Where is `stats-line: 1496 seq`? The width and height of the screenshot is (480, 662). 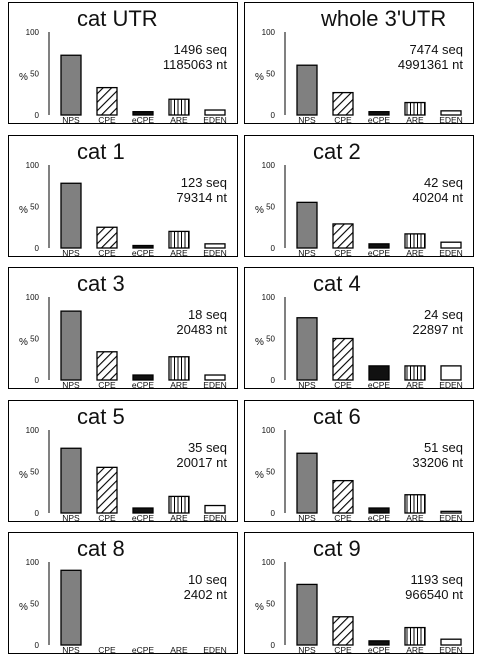
stats-line: 1496 seq is located at coordinates (200, 49).